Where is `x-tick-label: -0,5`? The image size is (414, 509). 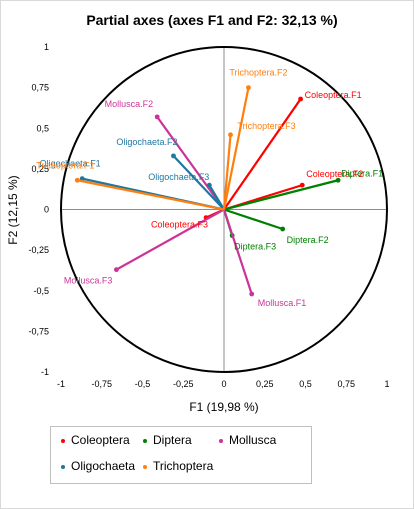
x-tick-label: -0,5 is located at coordinates (143, 384).